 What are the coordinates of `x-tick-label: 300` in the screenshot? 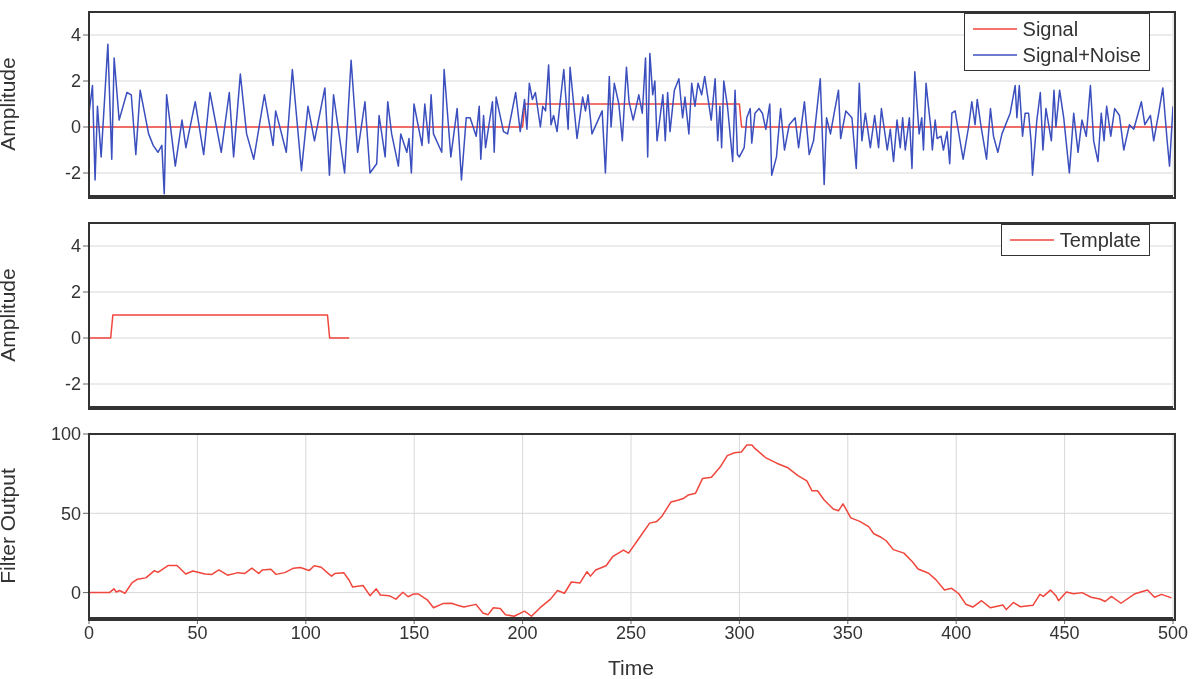 It's located at (739, 632).